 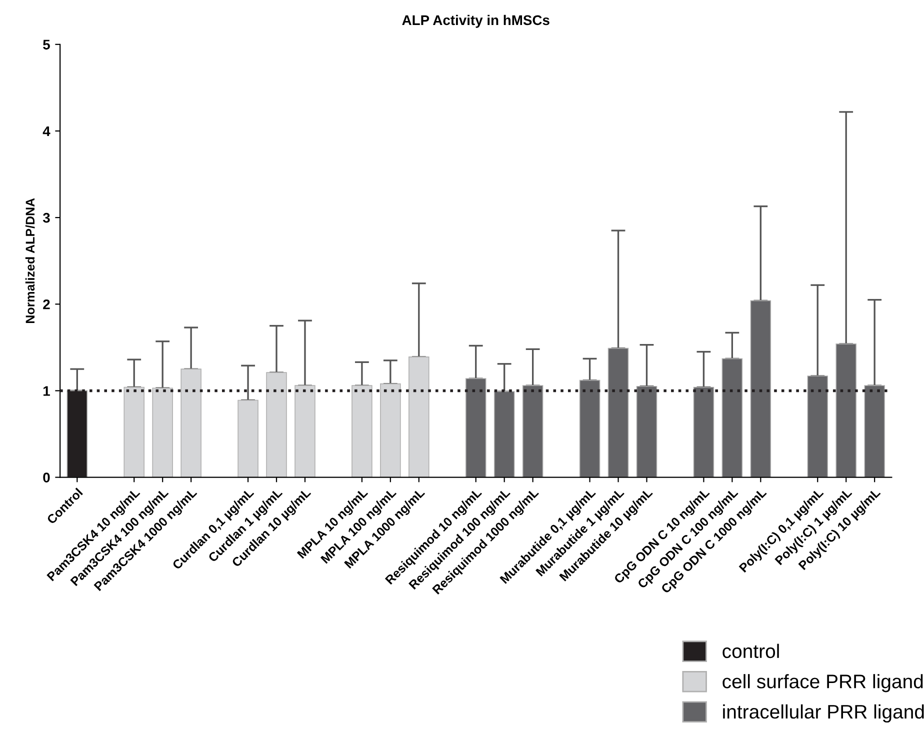 What do you see at coordinates (46, 304) in the screenshot?
I see `y-tick-label: 2` at bounding box center [46, 304].